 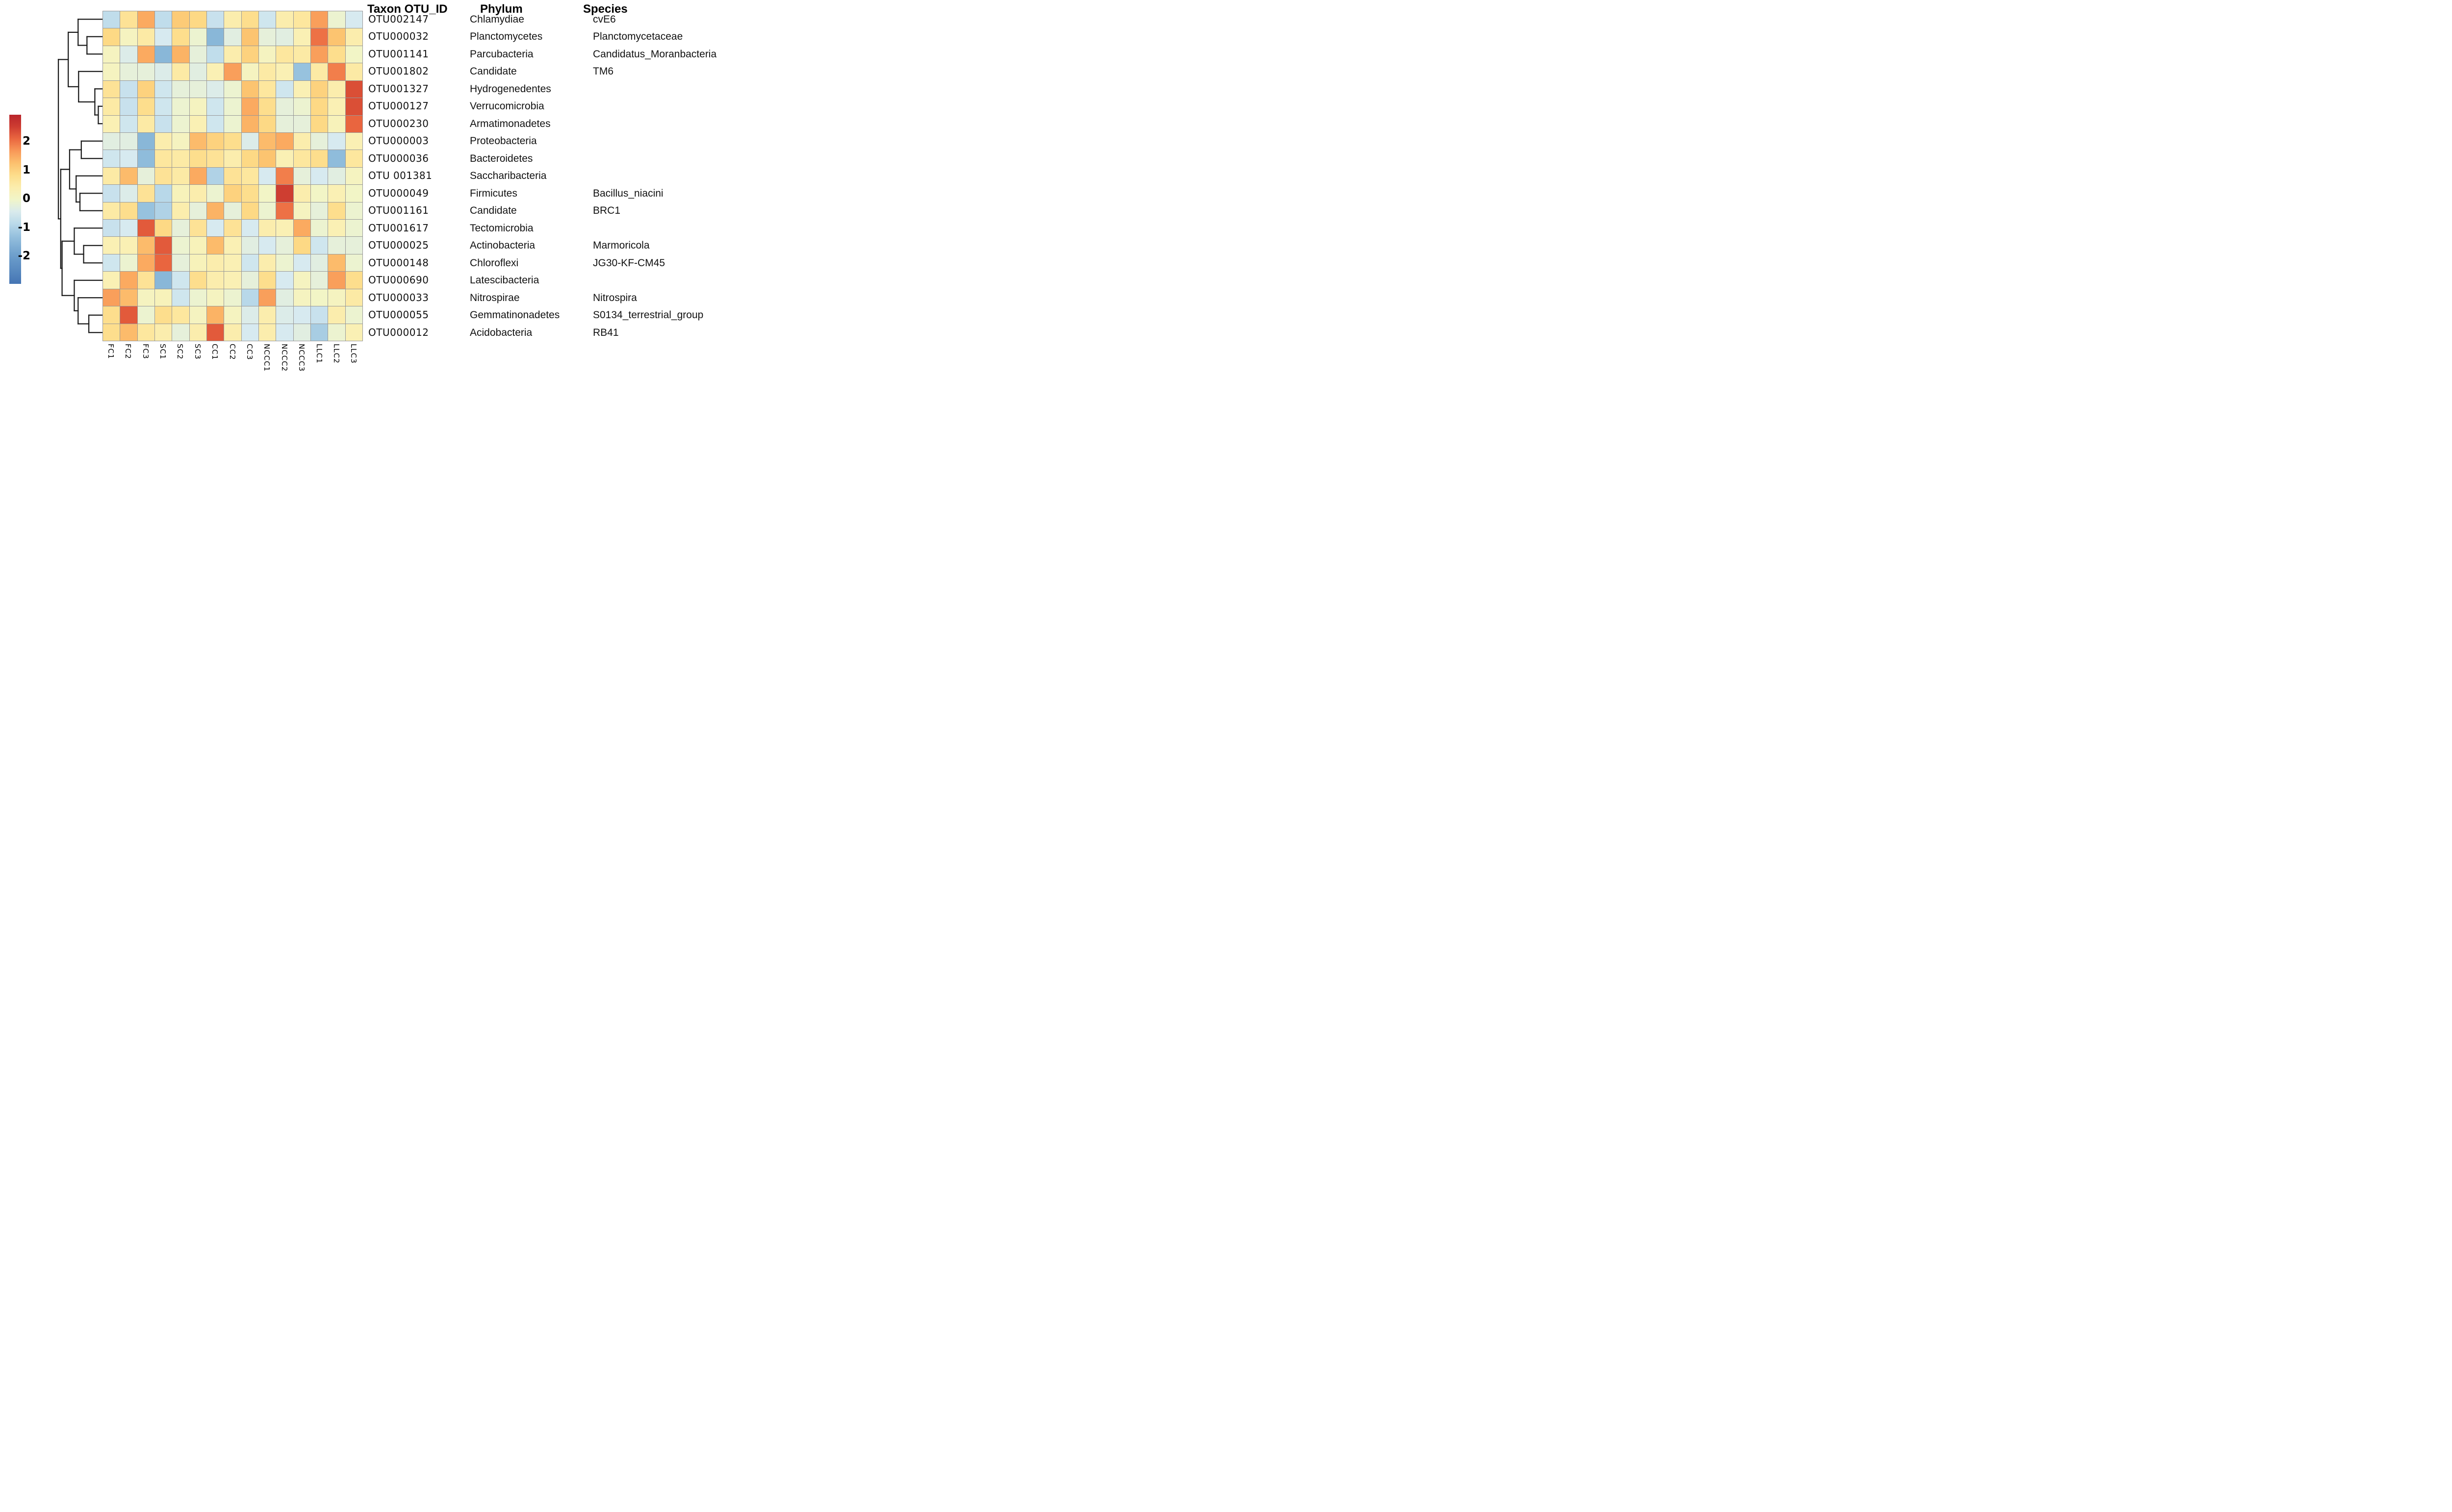 I want to click on row-dendrogram, so click(x=80, y=176).